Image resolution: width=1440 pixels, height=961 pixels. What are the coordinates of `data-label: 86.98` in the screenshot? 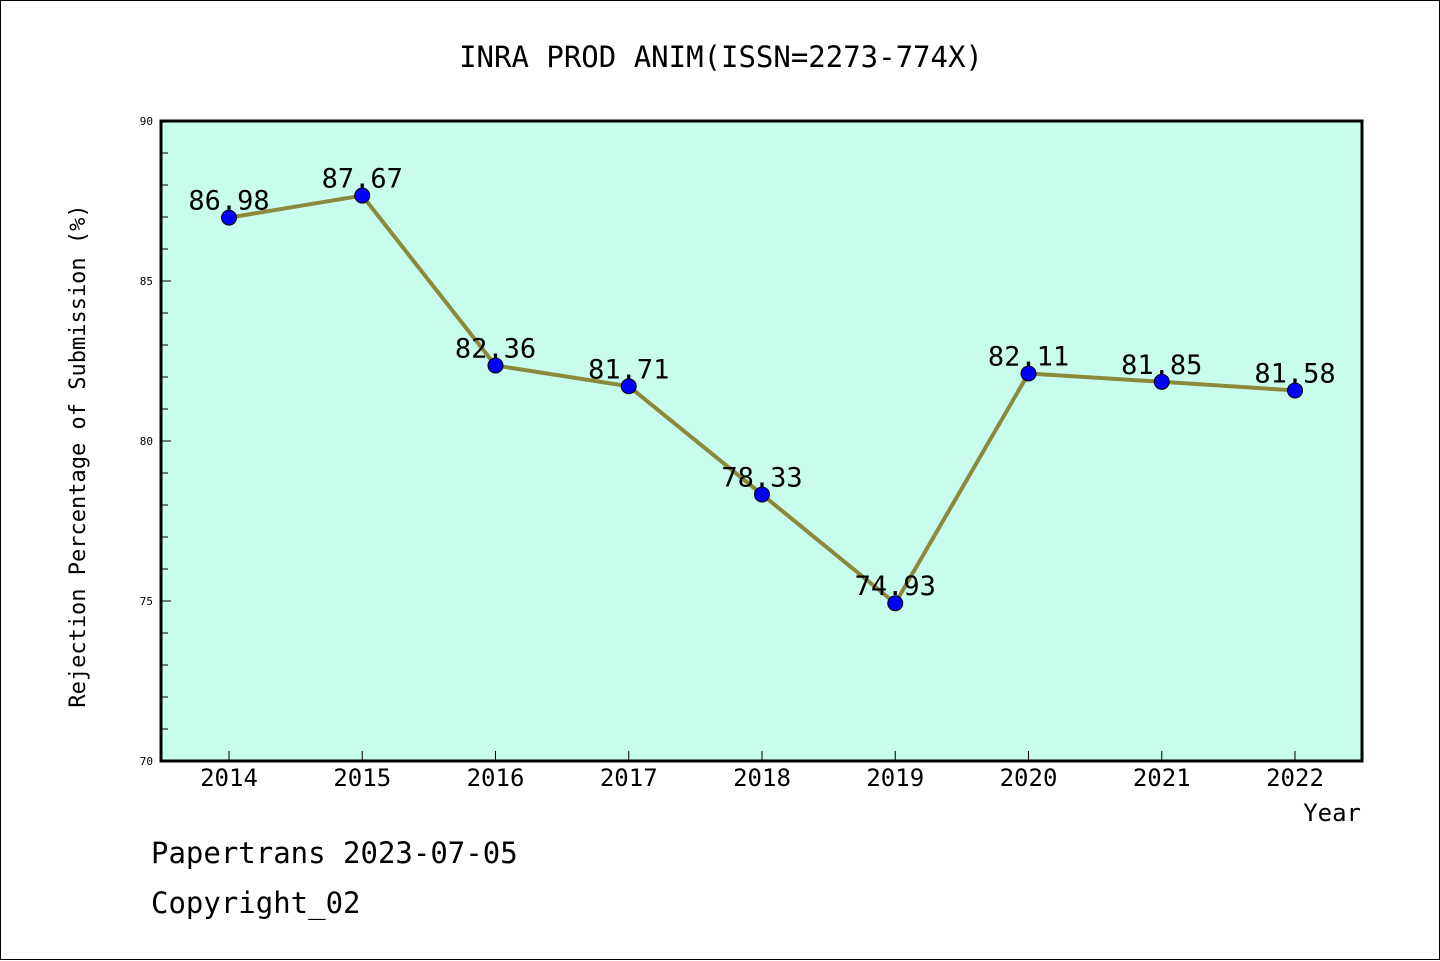 It's located at (228, 201).